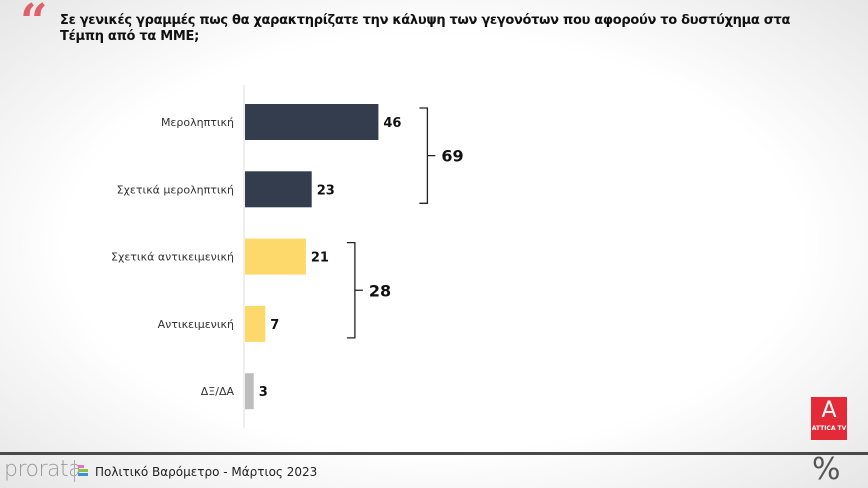  Describe the element at coordinates (434, 453) in the screenshot. I see `footer-divider` at that location.